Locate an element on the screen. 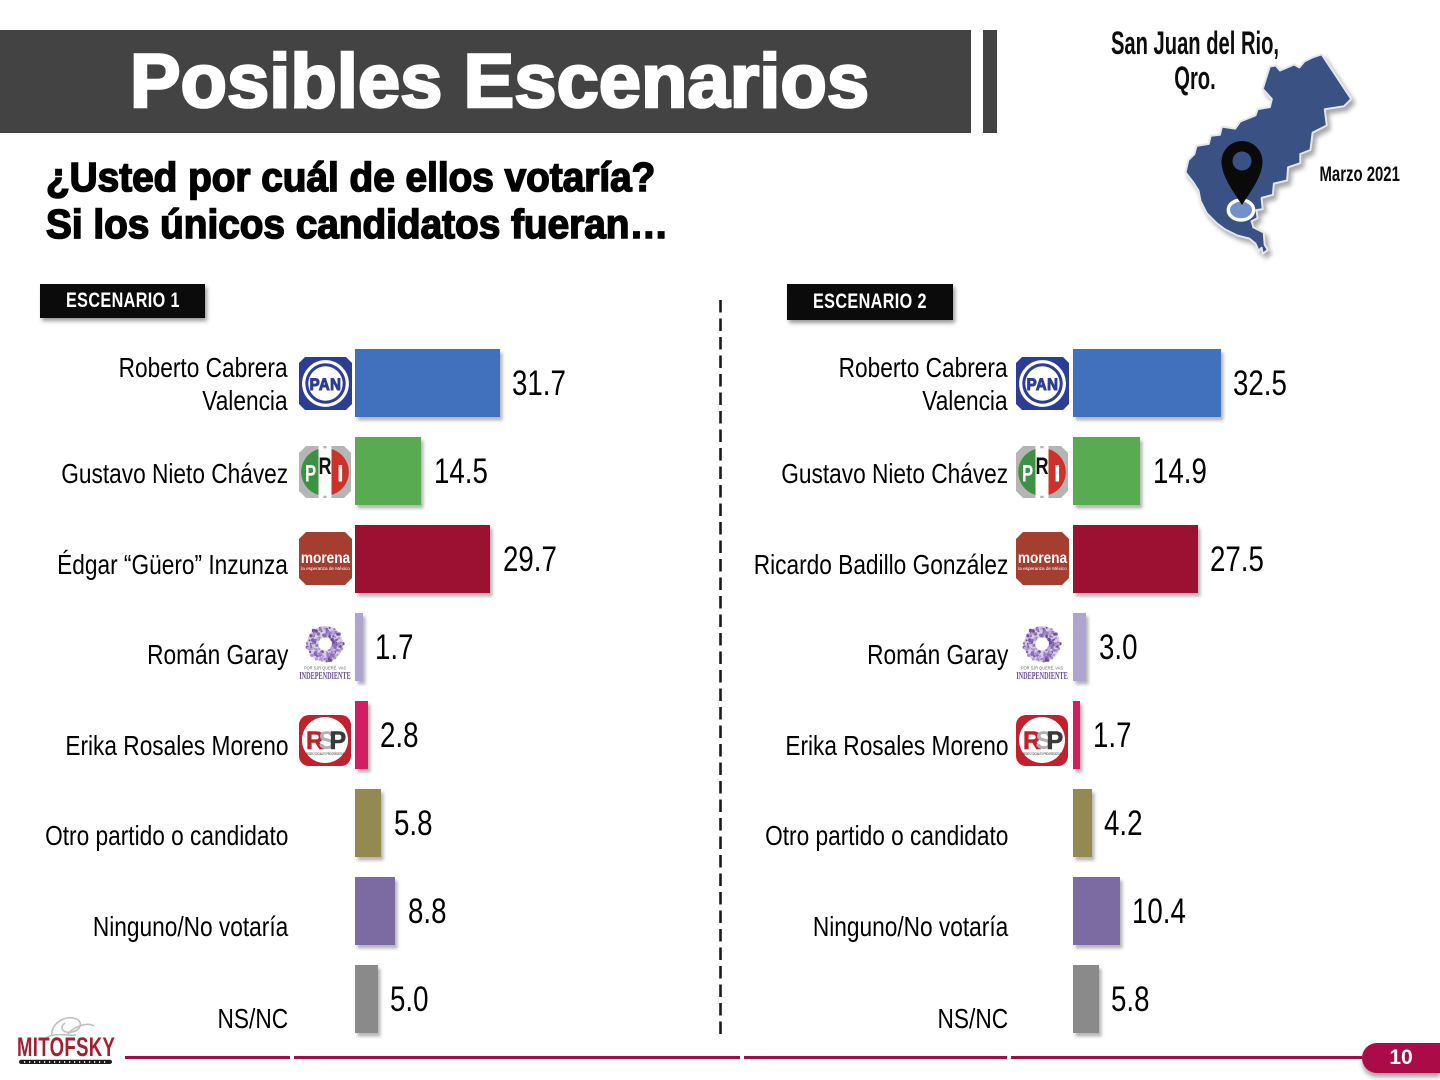 The height and width of the screenshot is (1080, 1440). svg-text: MITOFSKY is located at coordinates (66, 1047).